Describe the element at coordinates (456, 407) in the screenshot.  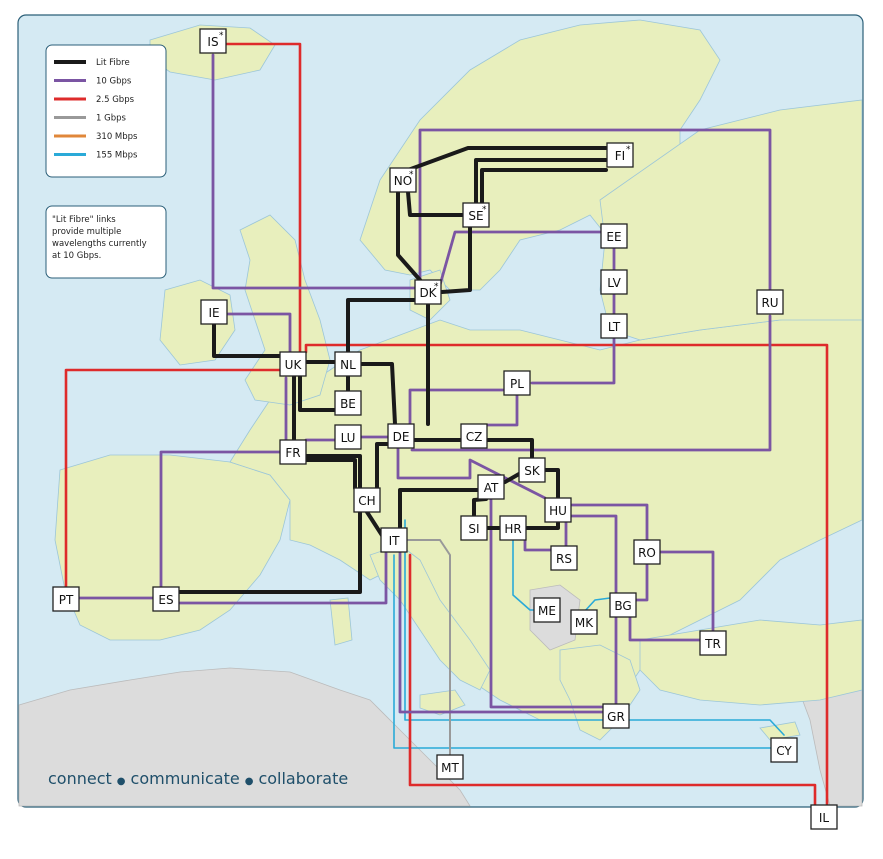
I see `link-pl-de` at that location.